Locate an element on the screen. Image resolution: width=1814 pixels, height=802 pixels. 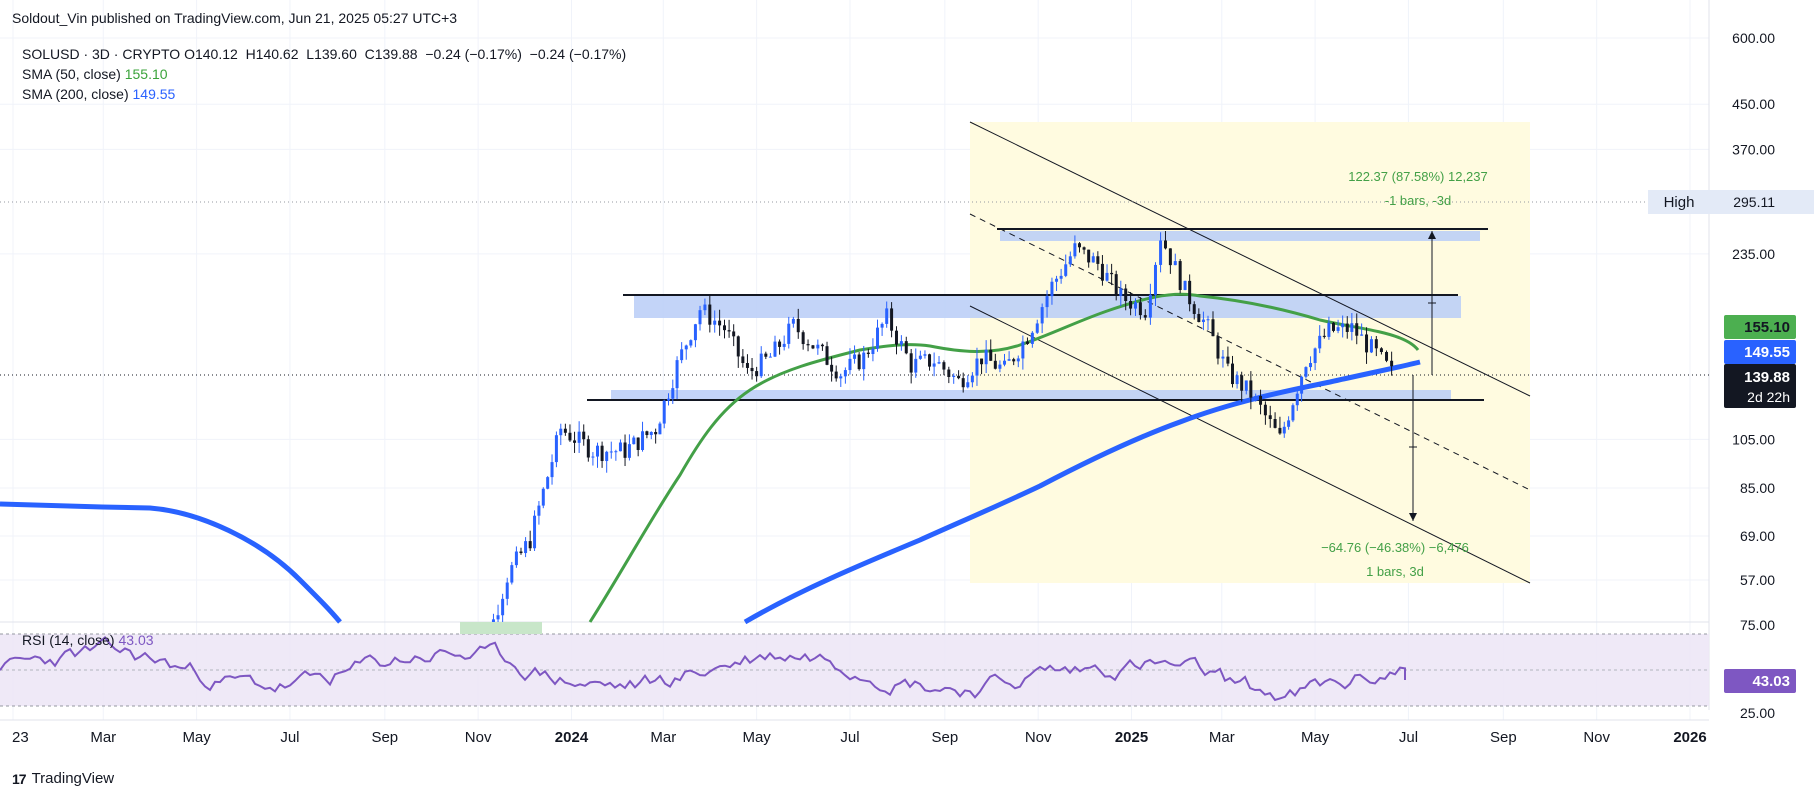
channel-lower-line is located at coordinates (1250, 444).